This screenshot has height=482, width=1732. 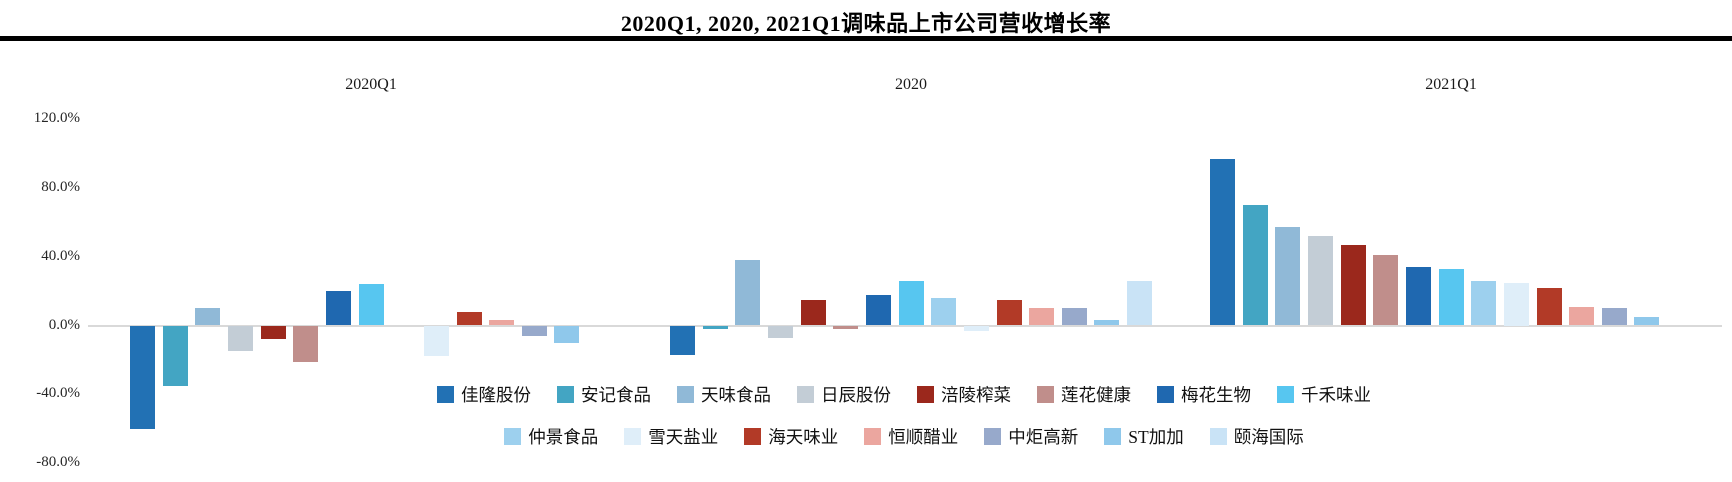 I want to click on legend-label: 恒顺醋业, so click(x=923, y=437).